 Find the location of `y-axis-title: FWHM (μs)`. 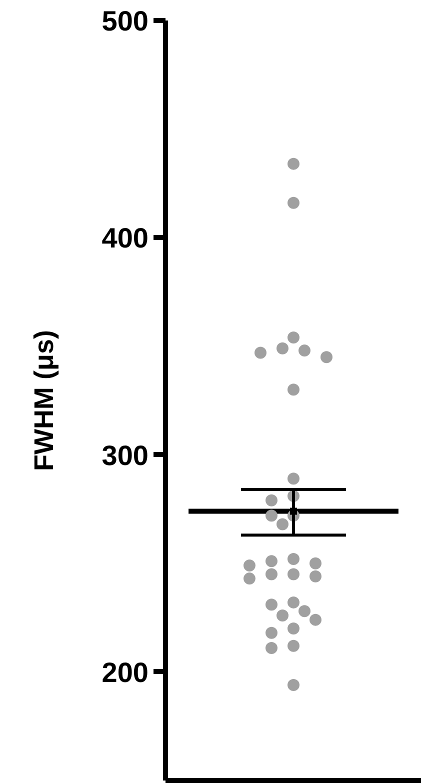

y-axis-title: FWHM (μs) is located at coordinates (43, 400).